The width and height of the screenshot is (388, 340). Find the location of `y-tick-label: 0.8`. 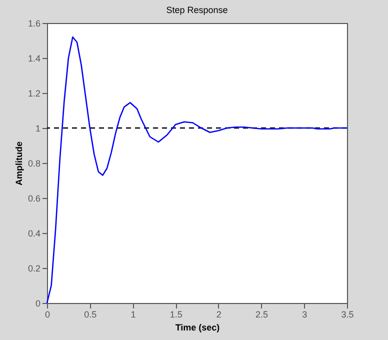

y-tick-label: 0.8 is located at coordinates (34, 163).